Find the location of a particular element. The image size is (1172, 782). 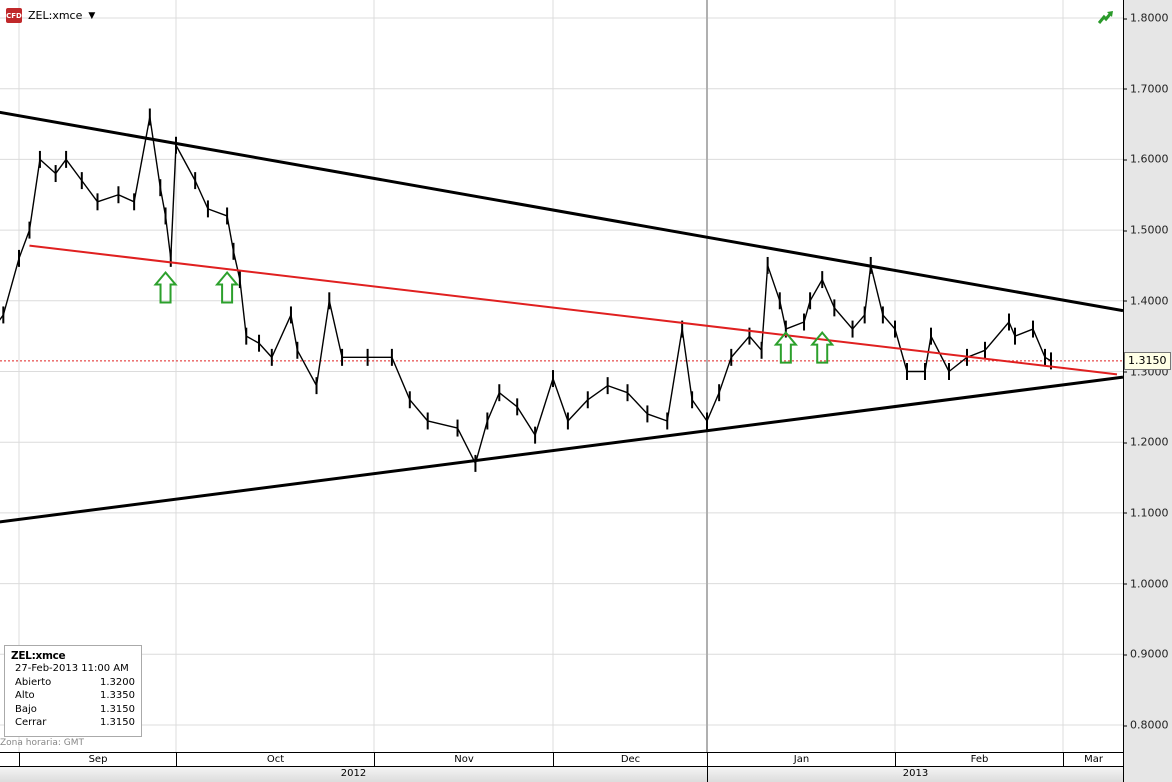

y-tick-label: 1.8000 is located at coordinates (1146, 18).